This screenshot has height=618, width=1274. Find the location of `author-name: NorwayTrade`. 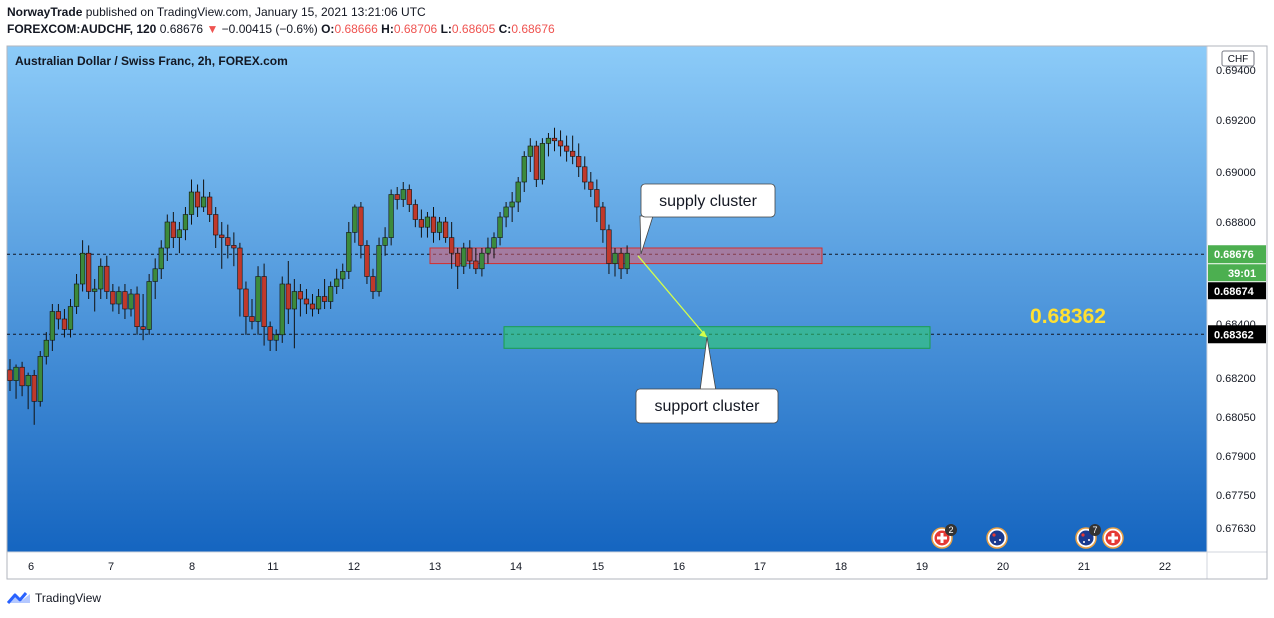

author-name: NorwayTrade is located at coordinates (45, 12).